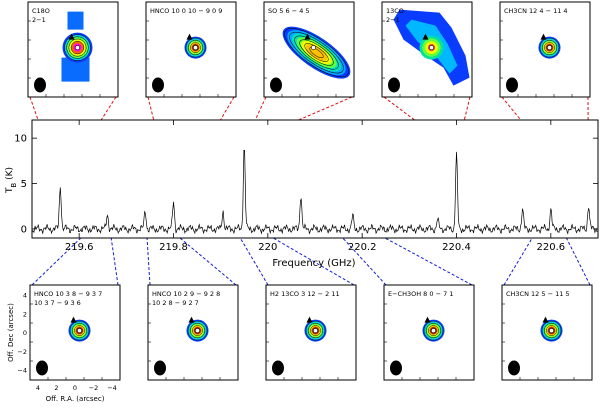 The width and height of the screenshot is (600, 409). Describe the element at coordinates (79, 247) in the screenshot. I see `x-tick-label: 219.6` at that location.